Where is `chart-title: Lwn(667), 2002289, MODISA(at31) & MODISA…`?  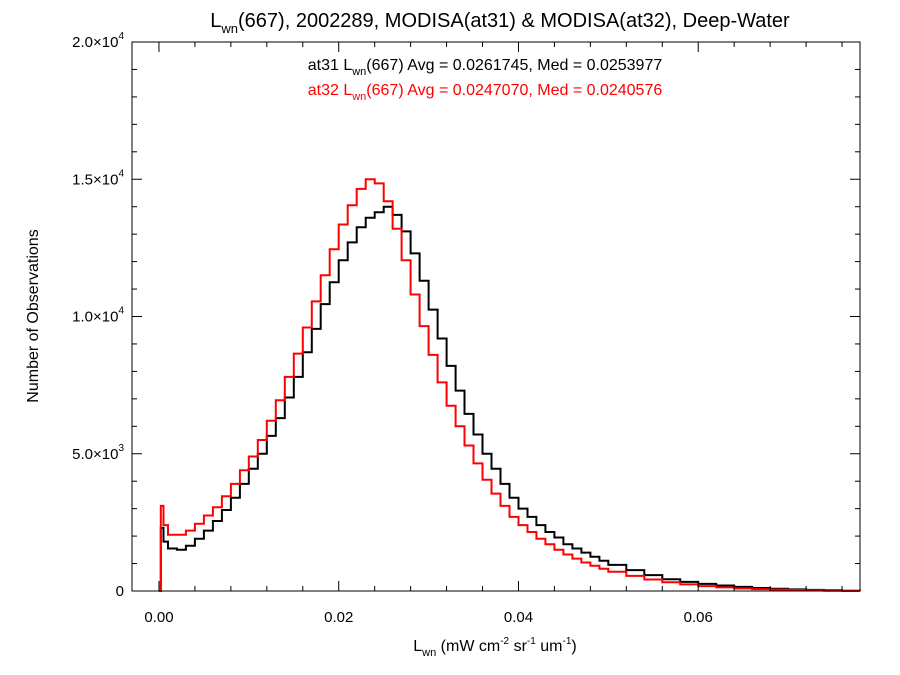 chart-title: Lwn(667), 2002289, MODISA(at31) & MODISA… is located at coordinates (500, 23).